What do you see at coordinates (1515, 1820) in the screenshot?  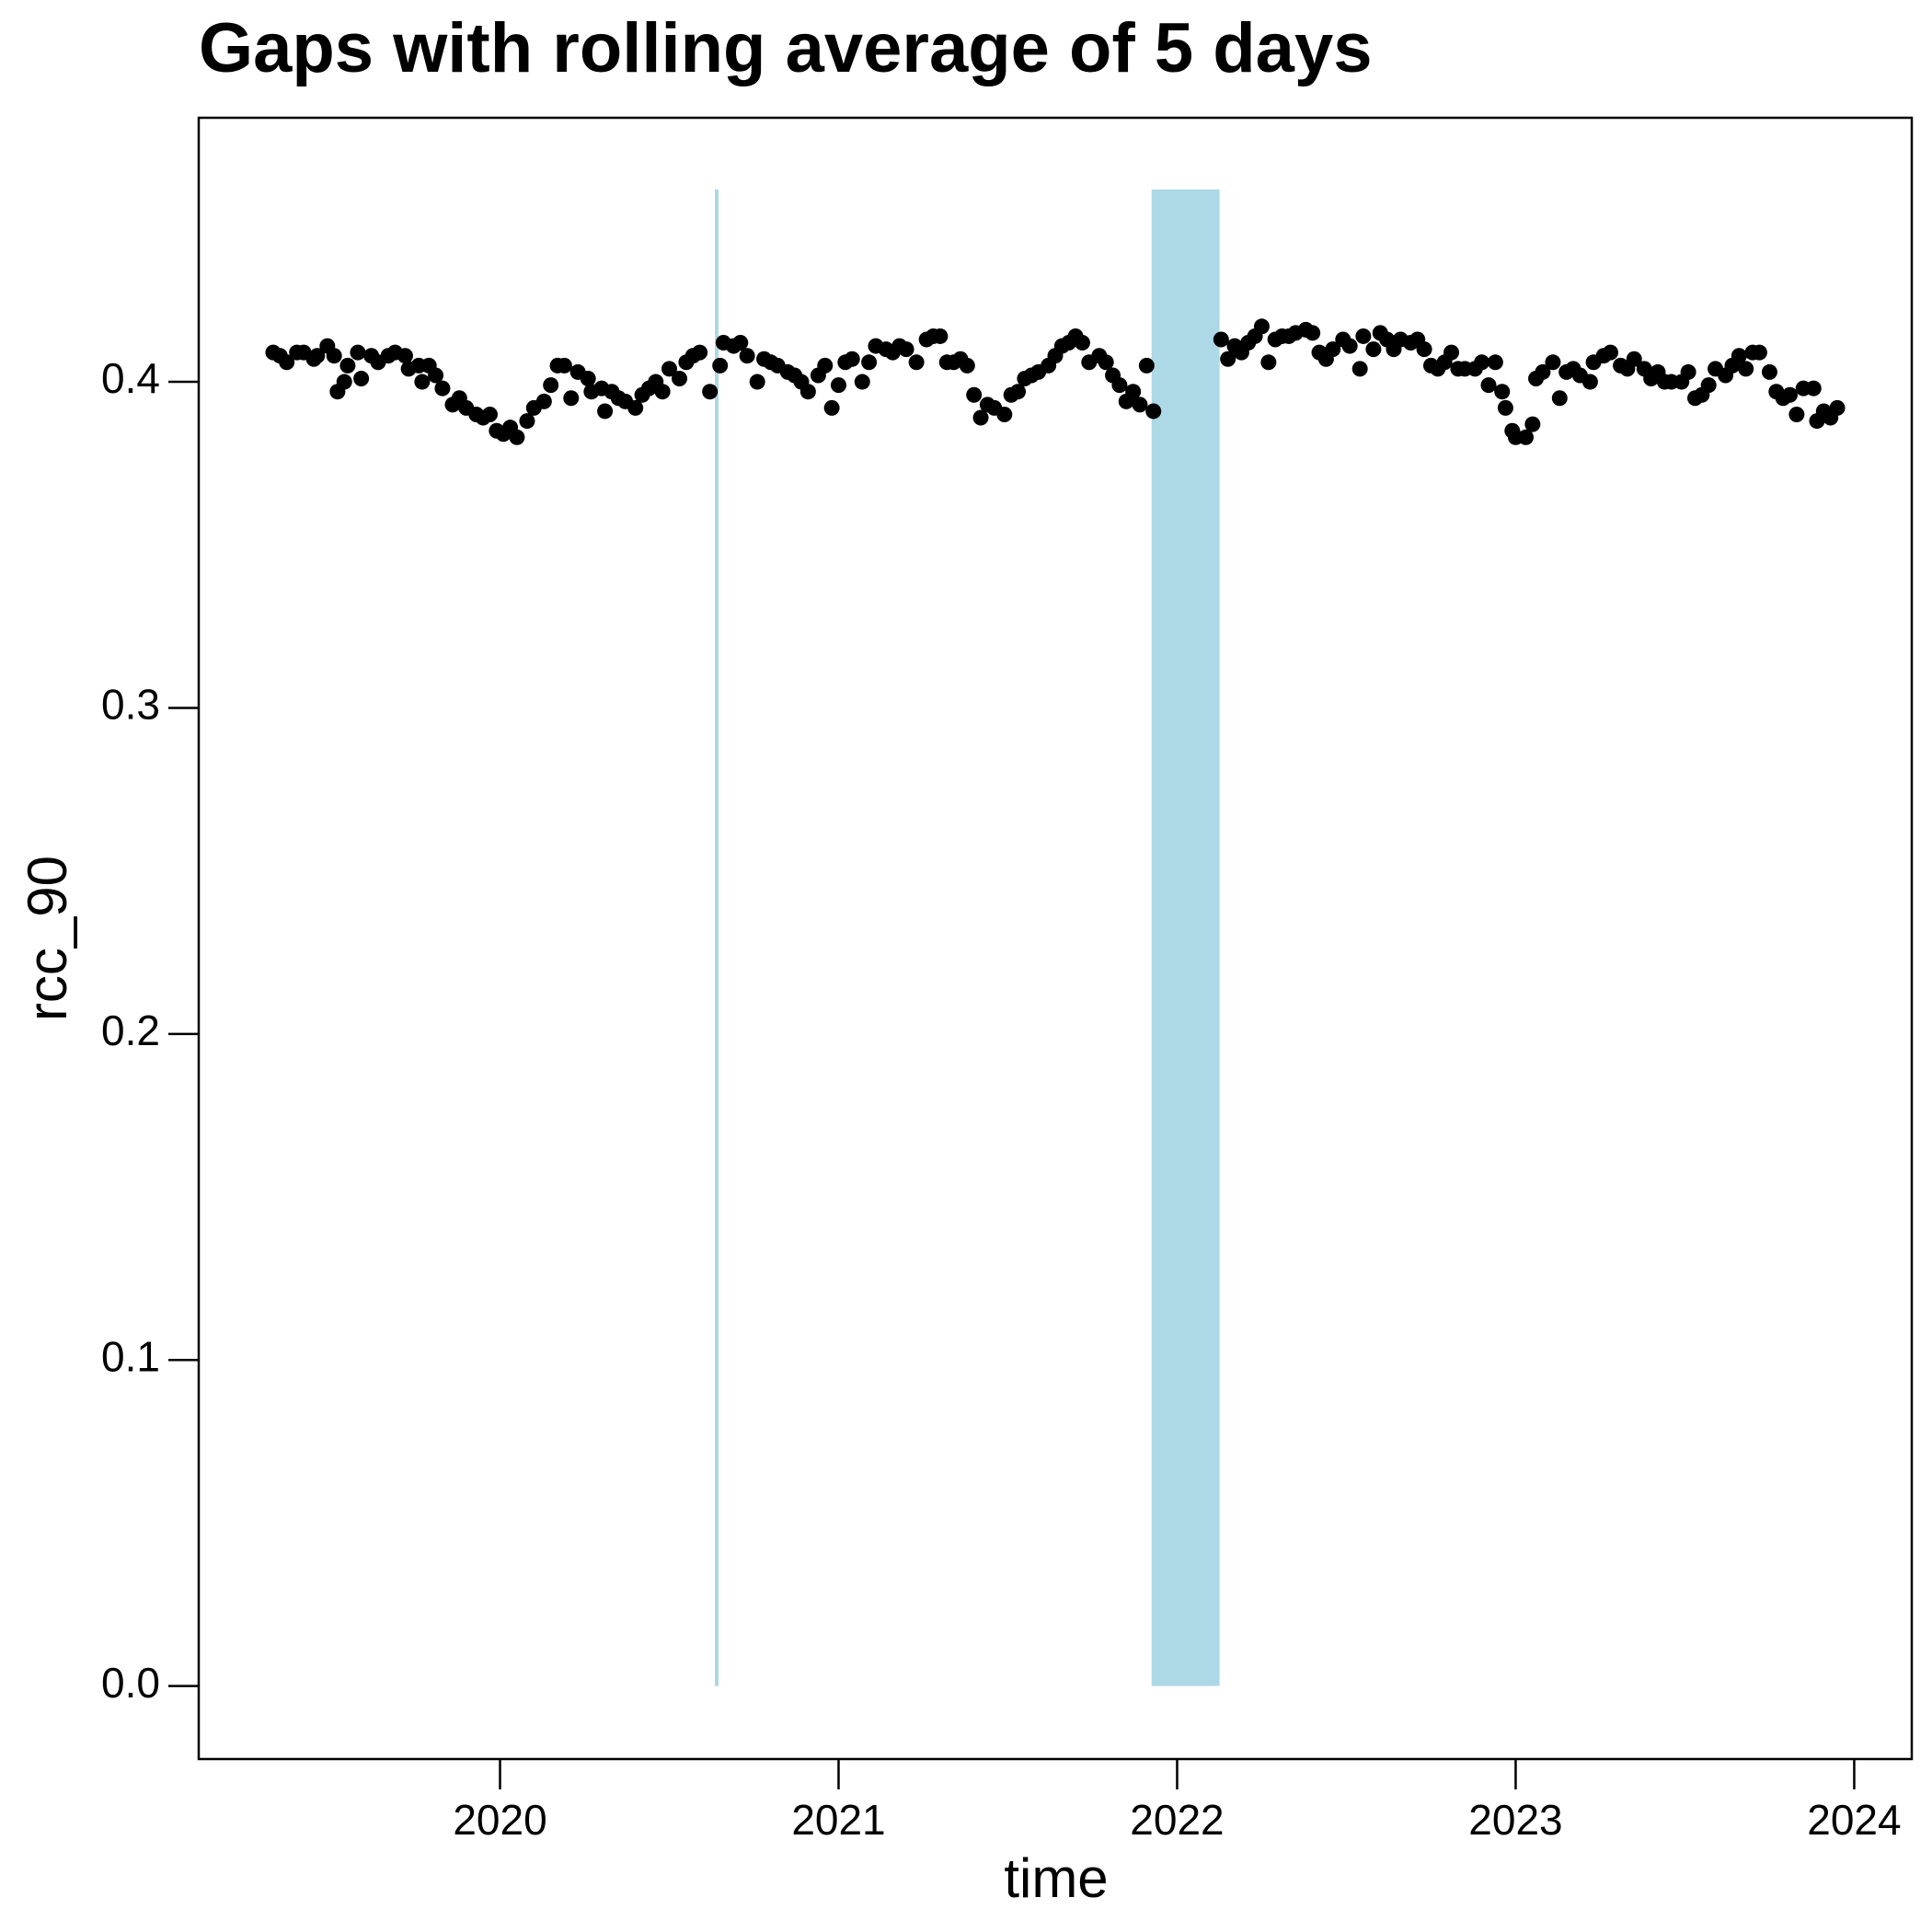 I see `x-tick-label: 2023` at bounding box center [1515, 1820].